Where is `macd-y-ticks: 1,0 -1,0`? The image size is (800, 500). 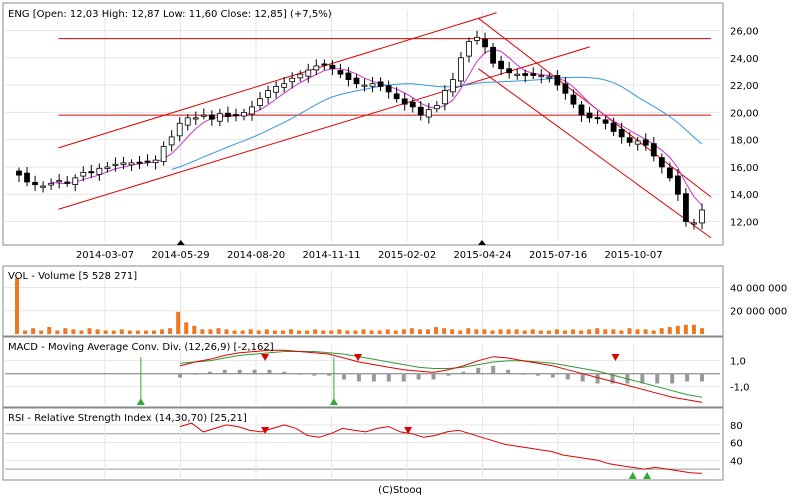 macd-y-ticks: 1,0 -1,0 is located at coordinates (740, 375).